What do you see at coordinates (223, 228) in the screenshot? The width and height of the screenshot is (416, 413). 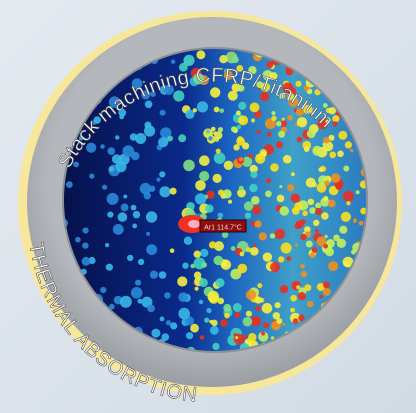 I see `hotspot-label: Ar1 114.7°C` at bounding box center [223, 228].